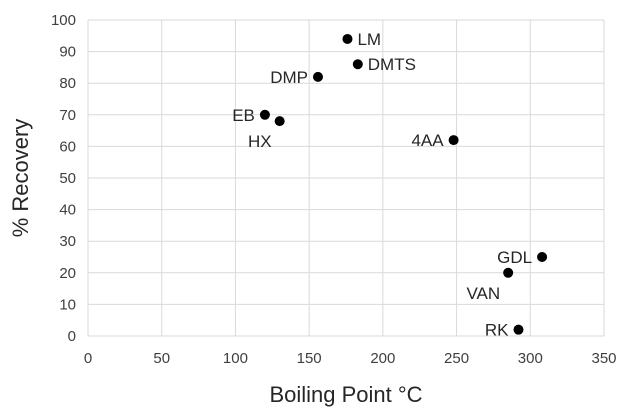  What do you see at coordinates (497, 330) in the screenshot?
I see `data-point-label: RK` at bounding box center [497, 330].